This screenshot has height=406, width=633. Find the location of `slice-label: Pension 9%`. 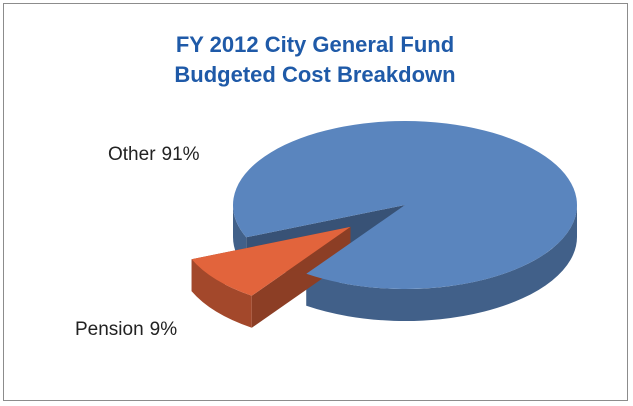

slice-label: Pension 9% is located at coordinates (126, 329).